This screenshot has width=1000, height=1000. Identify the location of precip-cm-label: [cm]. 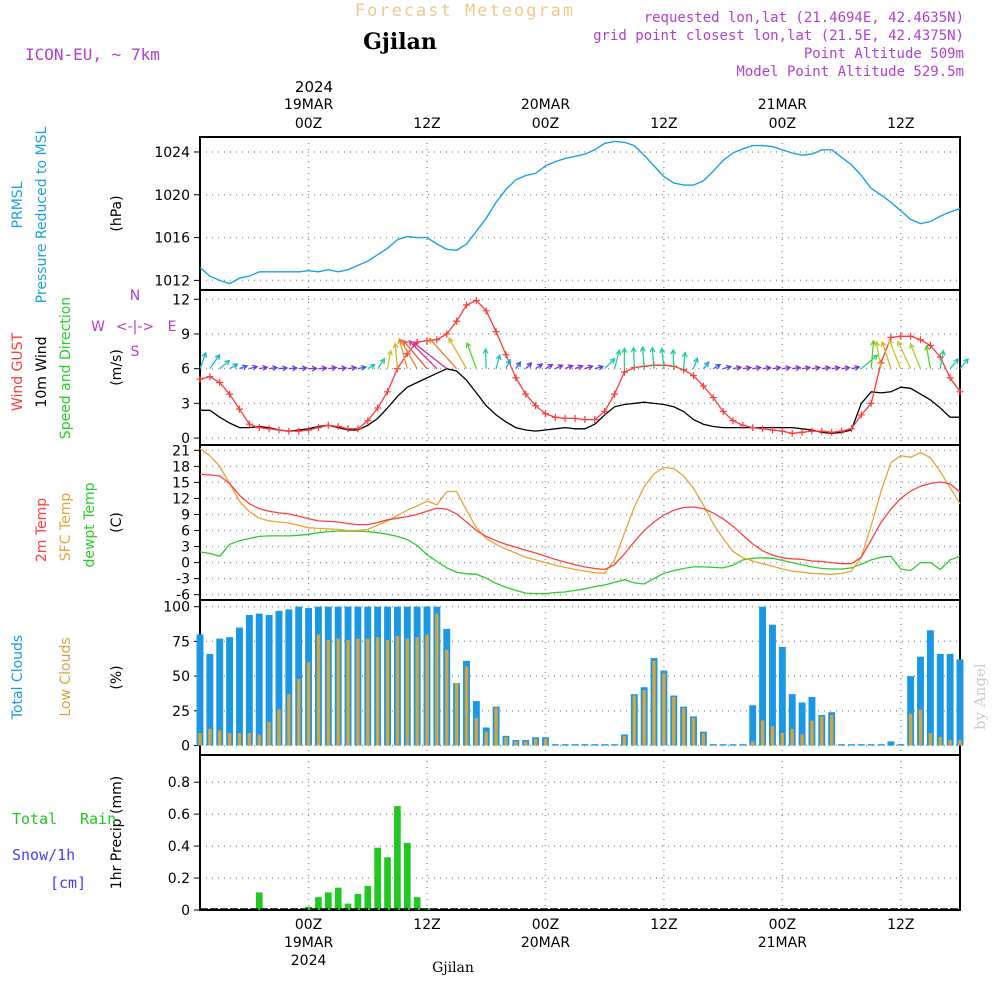
(68, 883).